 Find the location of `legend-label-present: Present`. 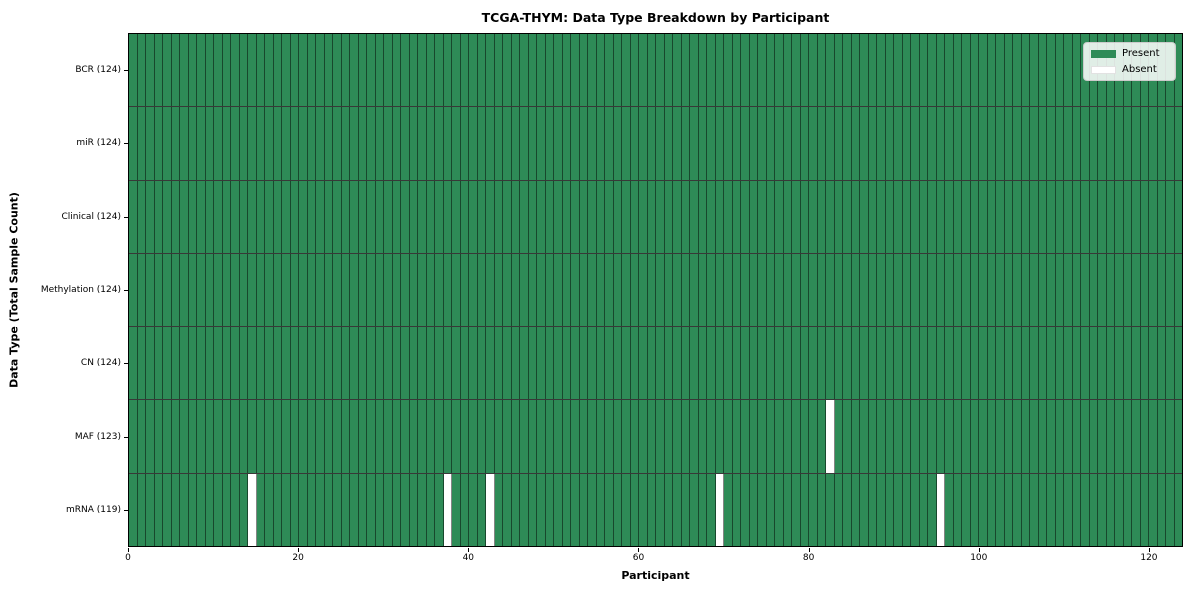

legend-label-present: Present is located at coordinates (1141, 53).